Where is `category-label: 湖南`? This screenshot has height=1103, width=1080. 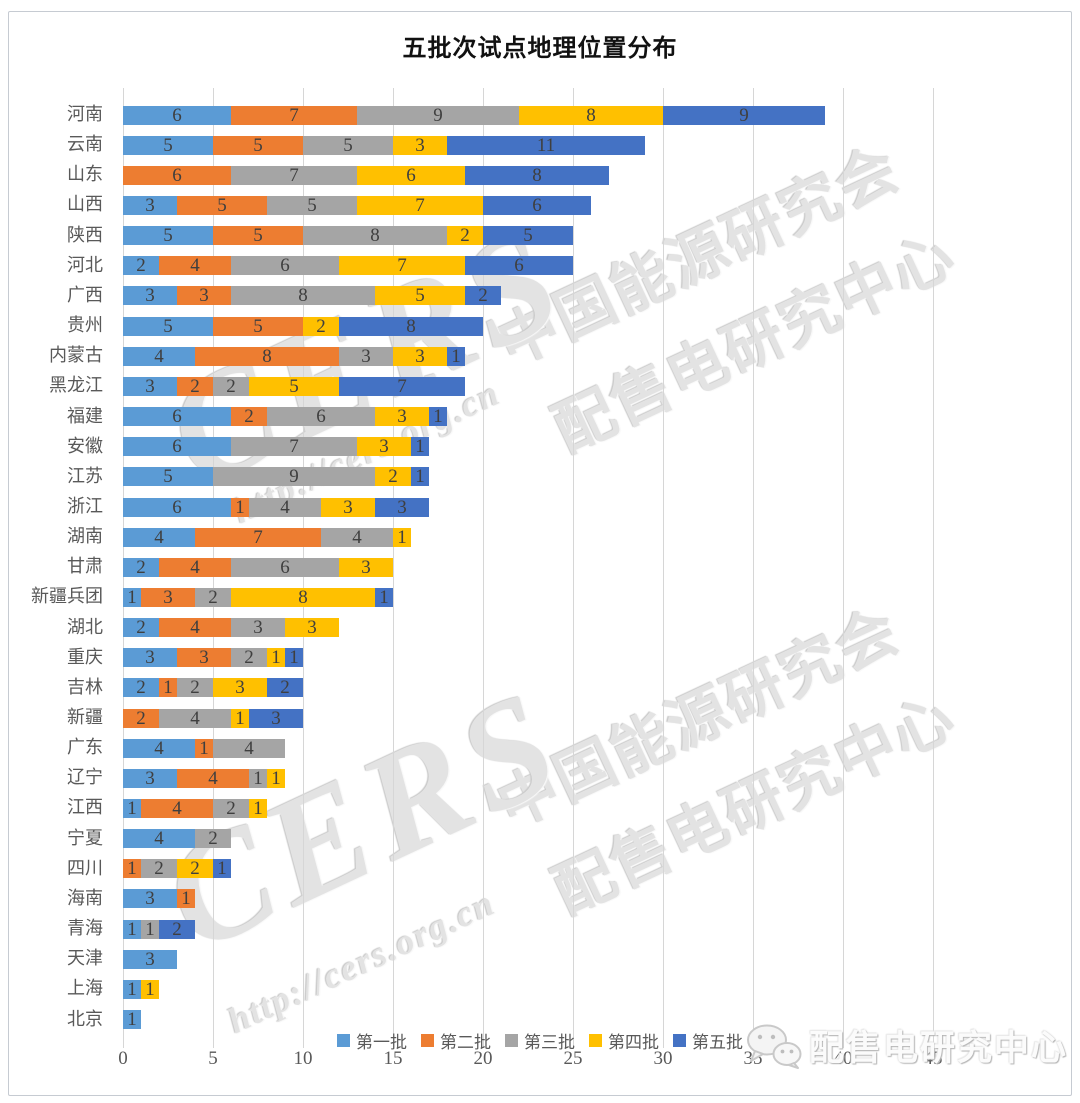 category-label: 湖南 is located at coordinates (85, 537).